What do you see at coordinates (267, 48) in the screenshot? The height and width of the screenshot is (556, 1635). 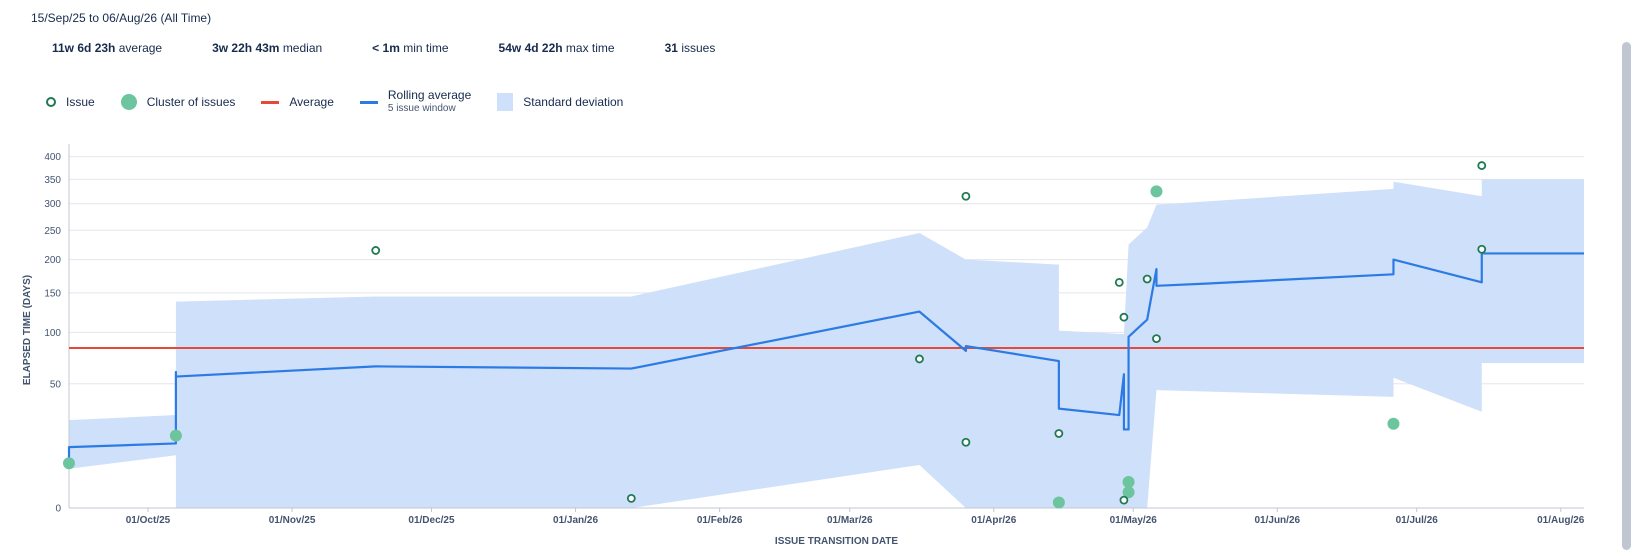 I see `stat-median: 3w 22h 43m median` at bounding box center [267, 48].